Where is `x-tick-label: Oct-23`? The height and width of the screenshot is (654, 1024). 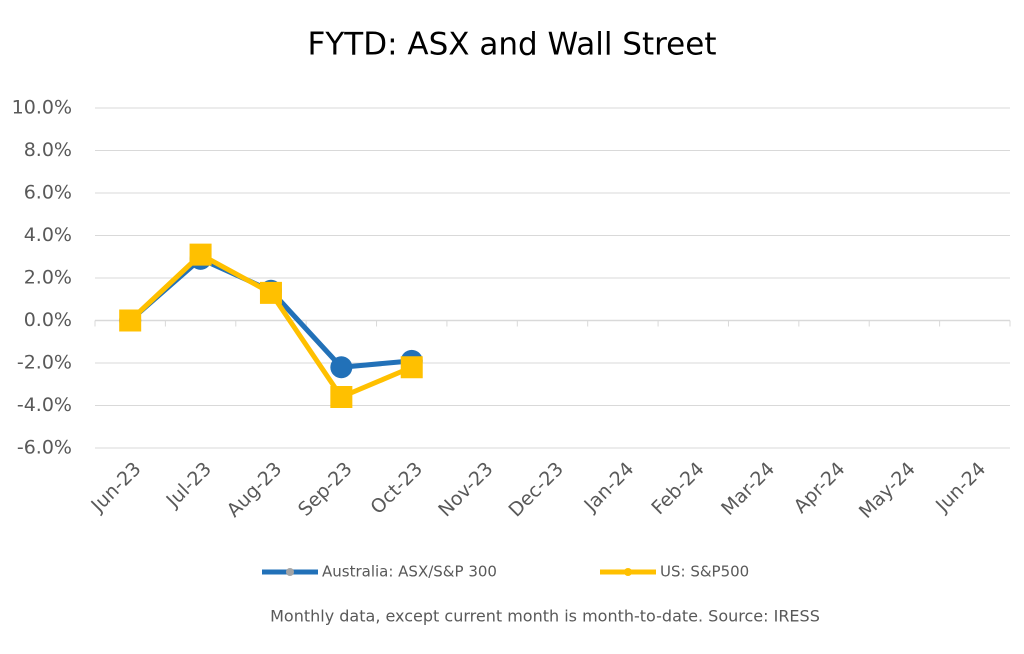
x-tick-label: Oct-23 is located at coordinates (396, 488).